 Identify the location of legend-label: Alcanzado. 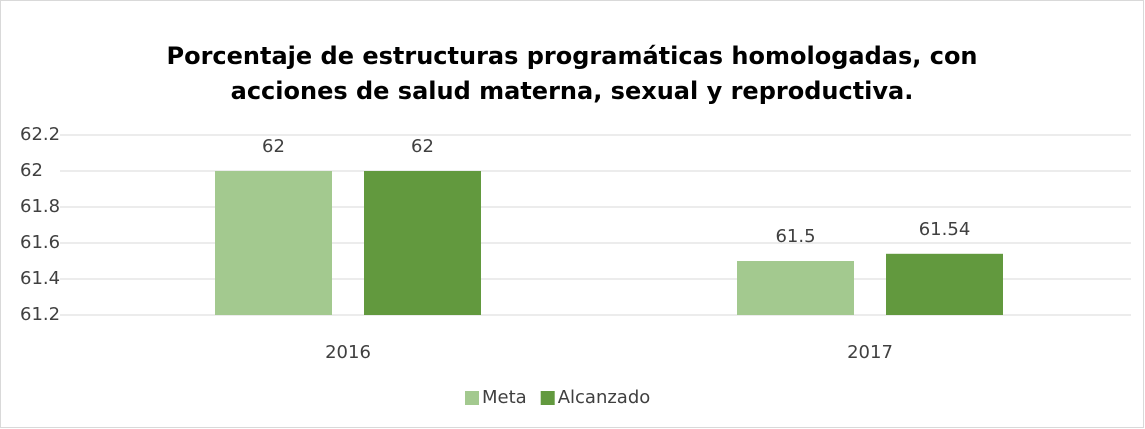
(604, 397).